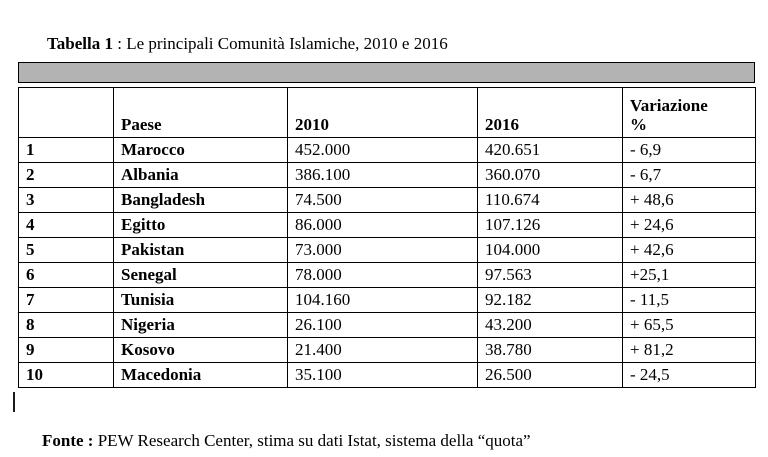  What do you see at coordinates (80, 43) in the screenshot?
I see `table-caption-label: Tabella 1` at bounding box center [80, 43].